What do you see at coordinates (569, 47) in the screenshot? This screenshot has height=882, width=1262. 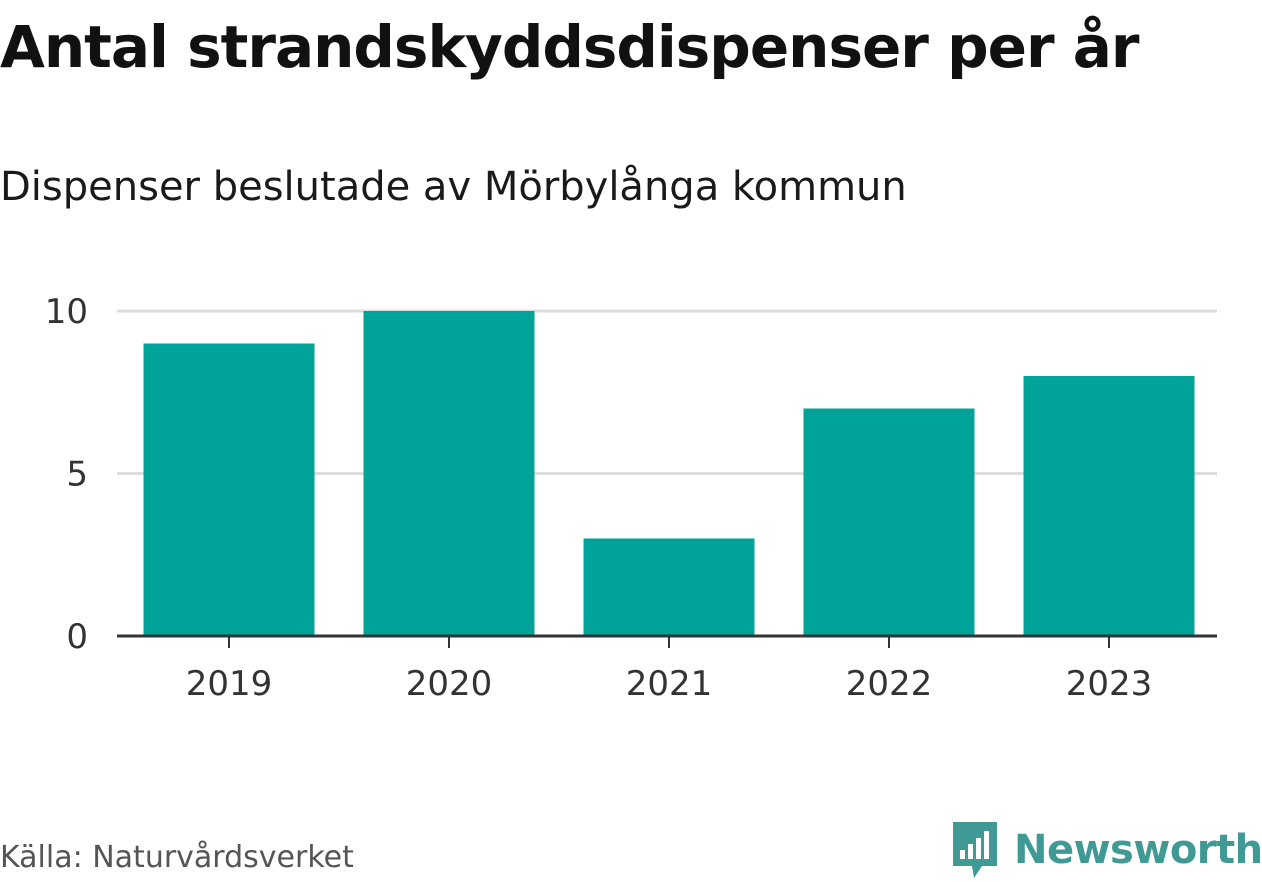 I see `chart-title: Antal strandskyddsdispenser per år` at bounding box center [569, 47].